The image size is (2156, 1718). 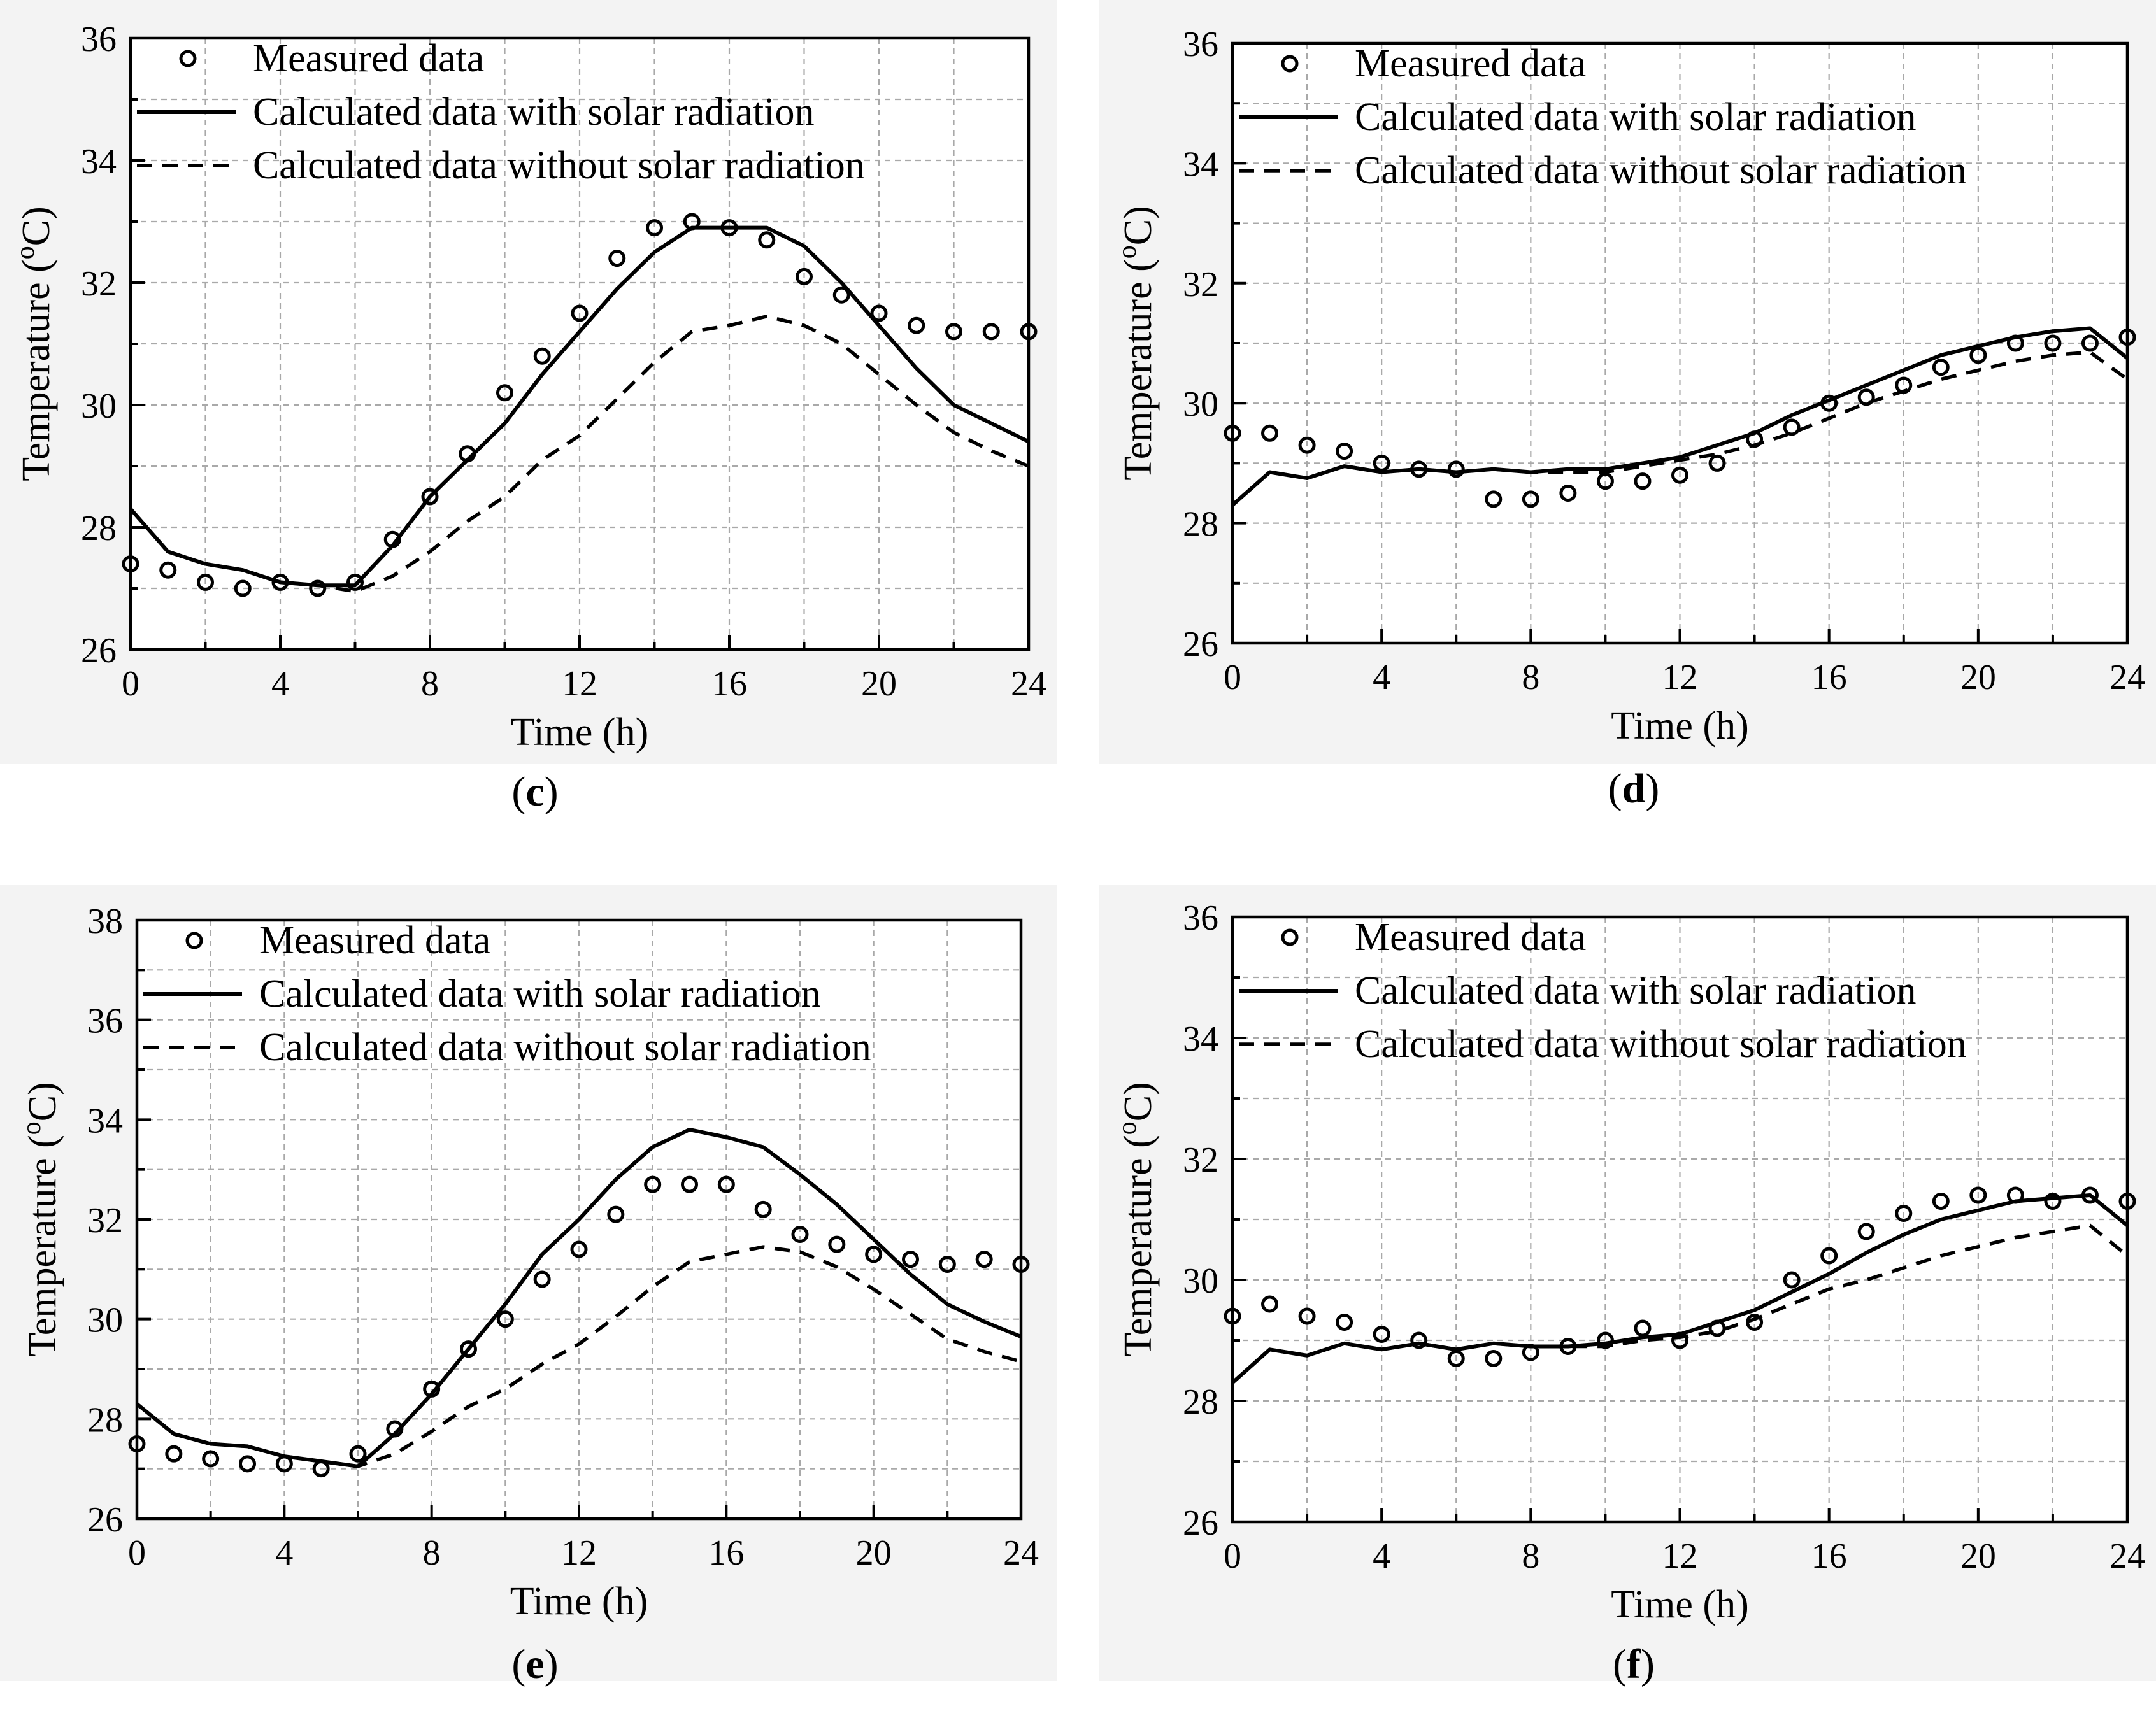 What do you see at coordinates (374, 940) in the screenshot?
I see `legend-entry: Measured data` at bounding box center [374, 940].